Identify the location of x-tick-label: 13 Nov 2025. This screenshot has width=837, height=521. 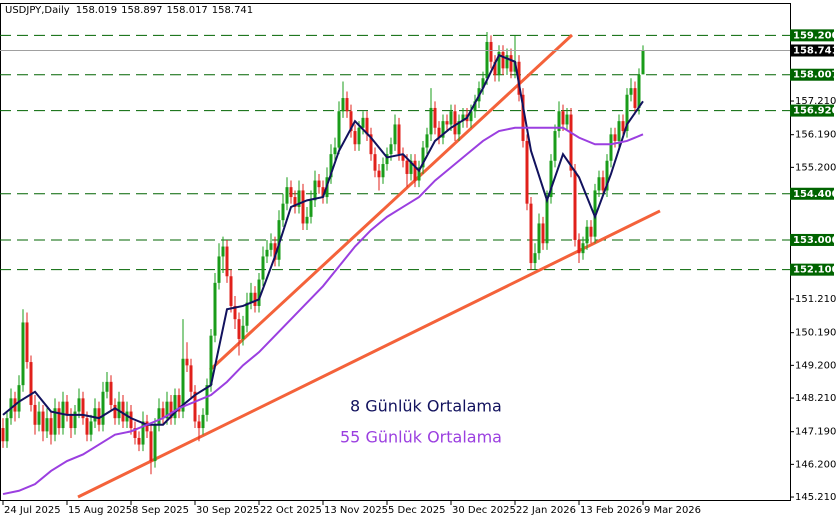
(356, 510).